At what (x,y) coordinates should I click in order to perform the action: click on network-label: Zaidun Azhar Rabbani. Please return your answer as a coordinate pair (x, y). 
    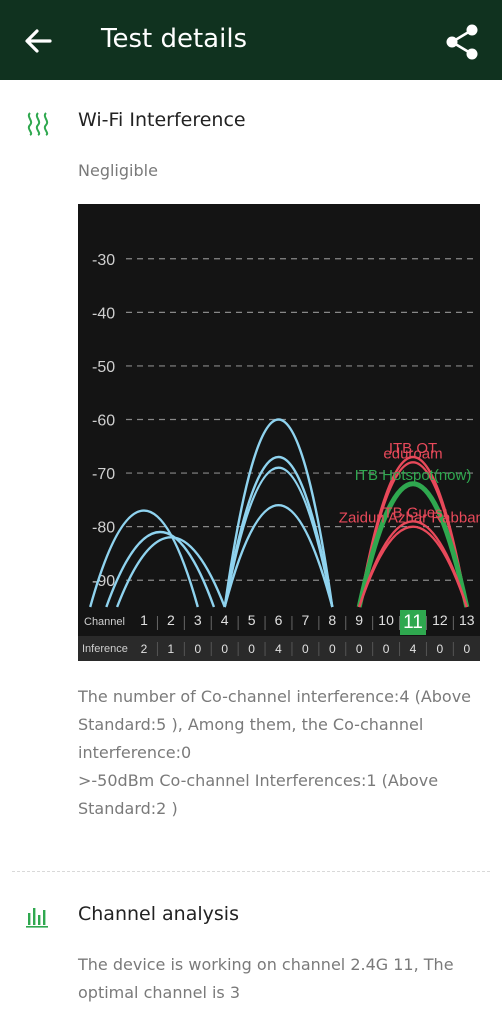
    Looking at the image, I should click on (409, 518).